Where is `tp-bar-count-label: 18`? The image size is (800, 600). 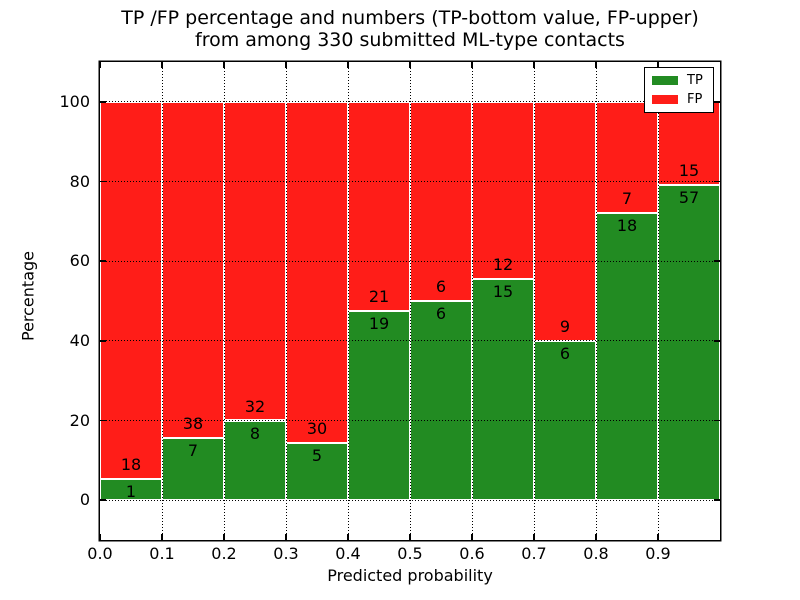
tp-bar-count-label: 18 is located at coordinates (627, 226).